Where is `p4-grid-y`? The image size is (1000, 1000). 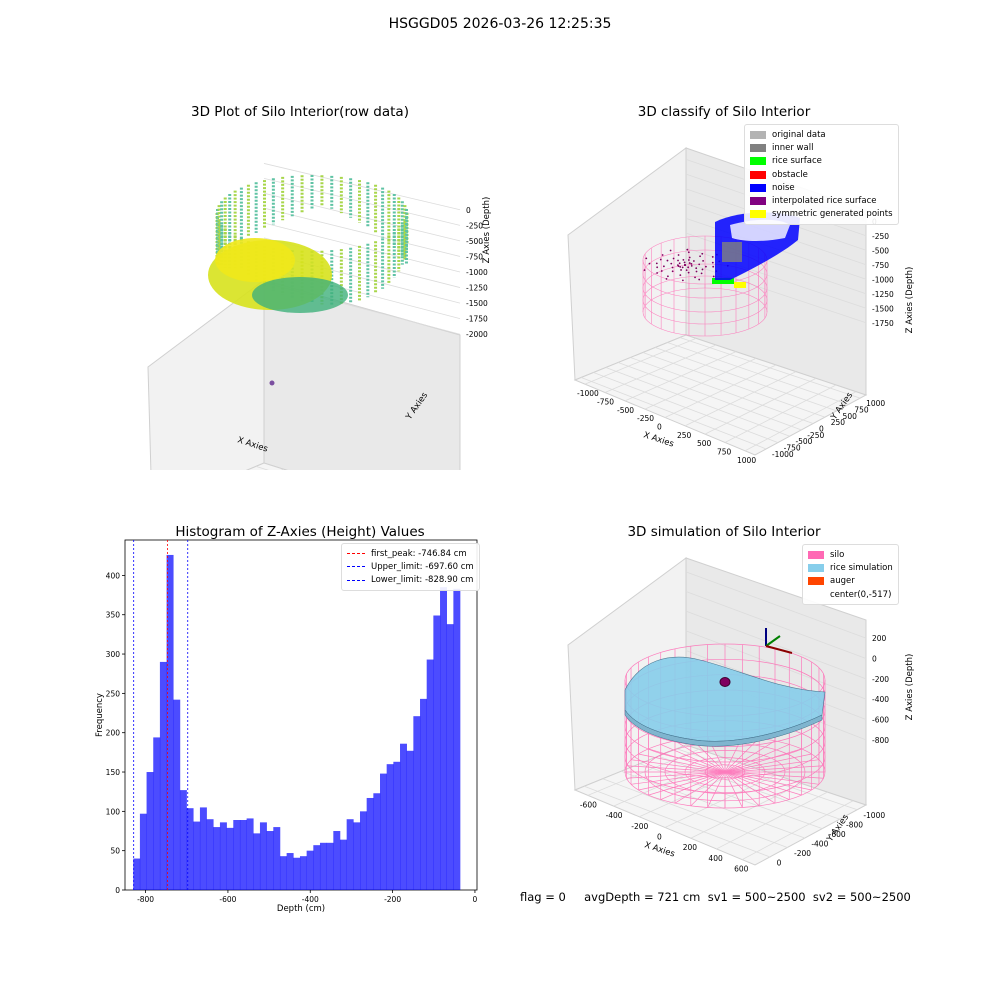
p4-grid-y is located at coordinates (713, 804).